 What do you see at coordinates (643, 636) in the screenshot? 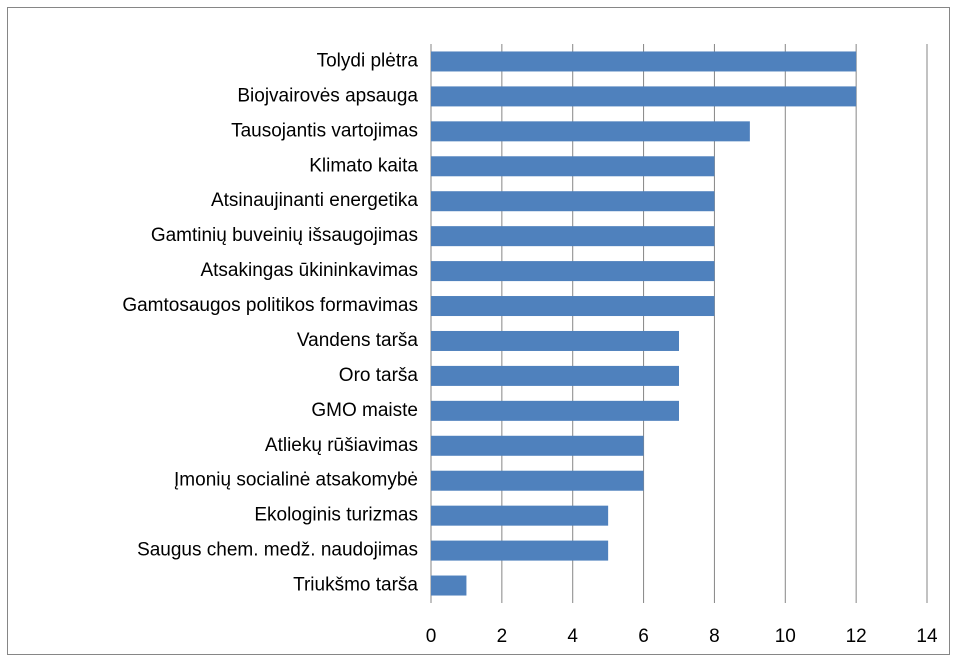
I see `x-tick-label: 6` at bounding box center [643, 636].